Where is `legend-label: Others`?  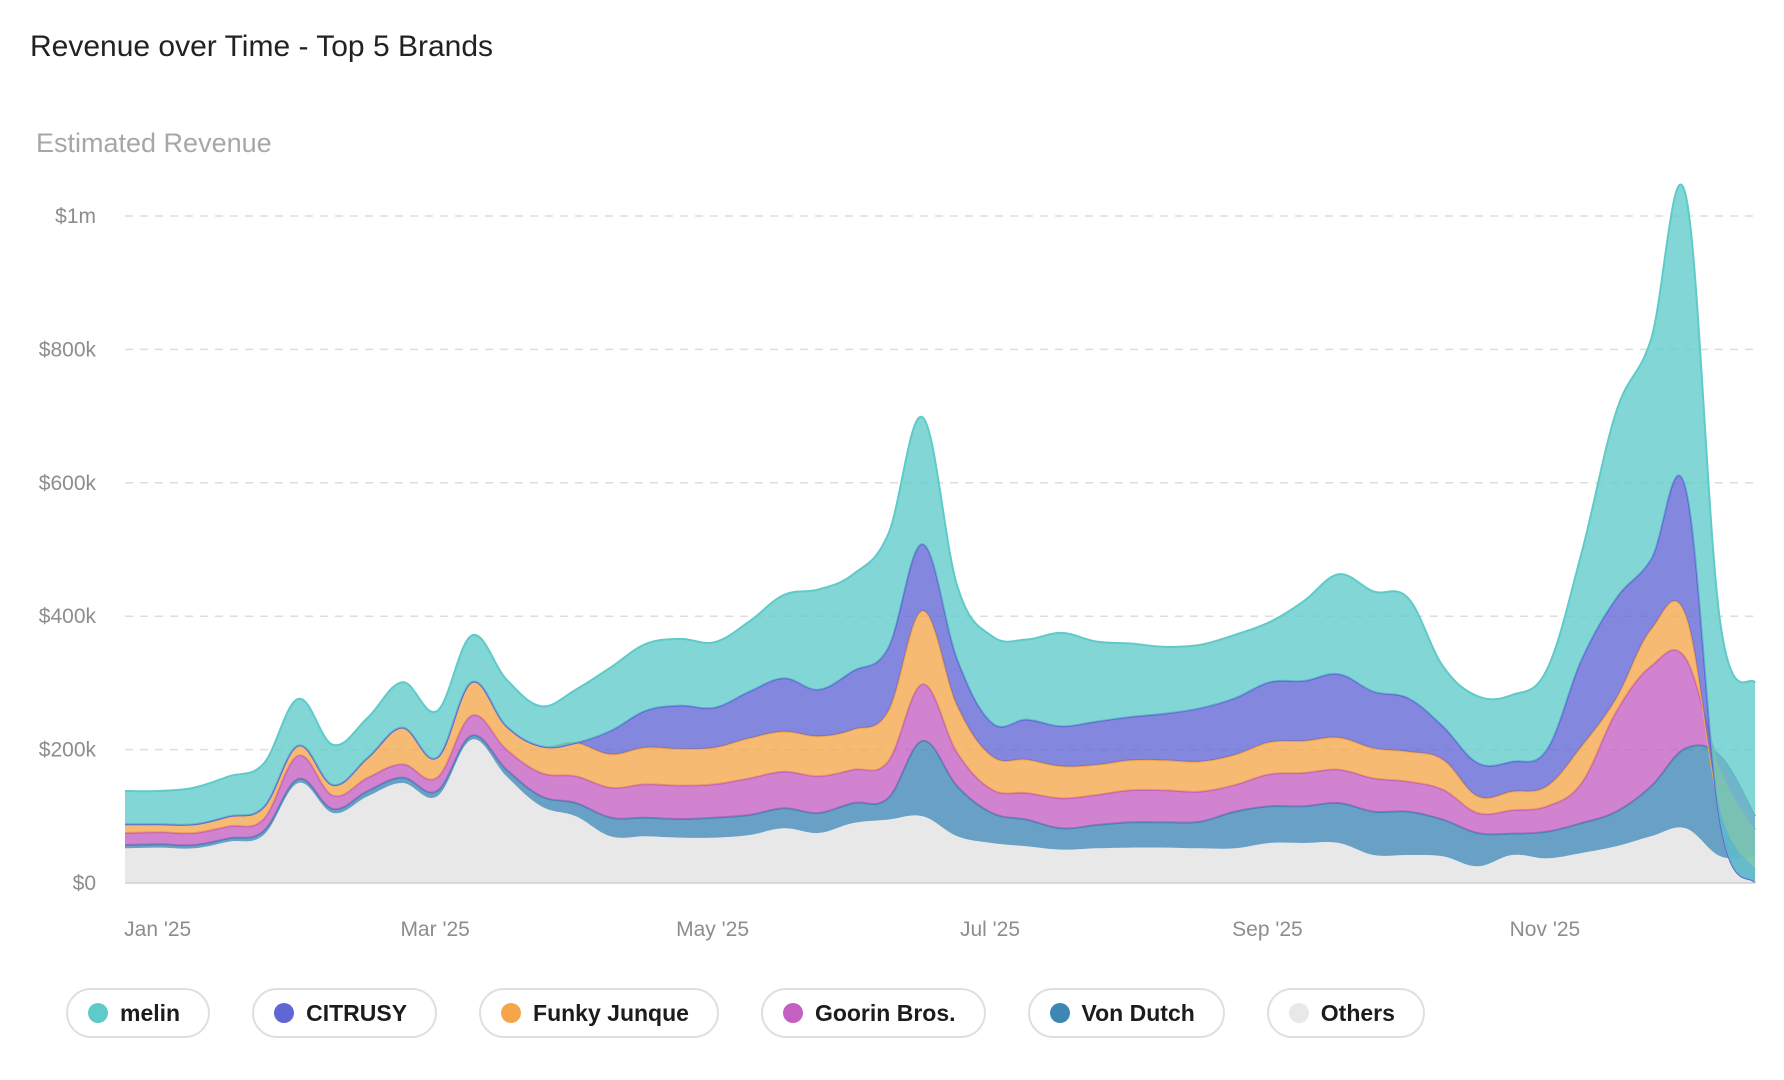 legend-label: Others is located at coordinates (1357, 1012).